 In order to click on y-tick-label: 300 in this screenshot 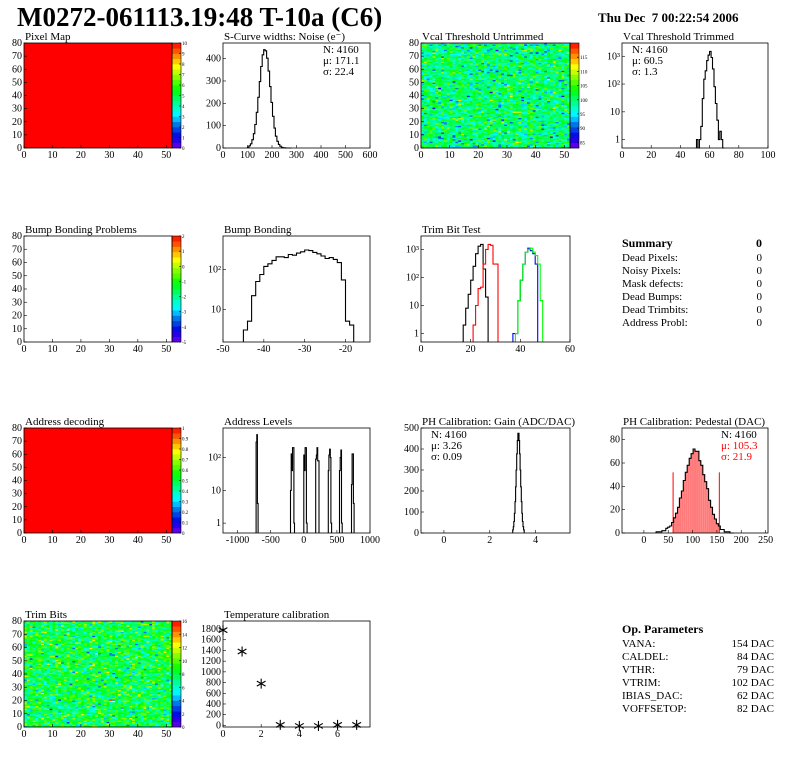, I will do `click(411, 470)`.